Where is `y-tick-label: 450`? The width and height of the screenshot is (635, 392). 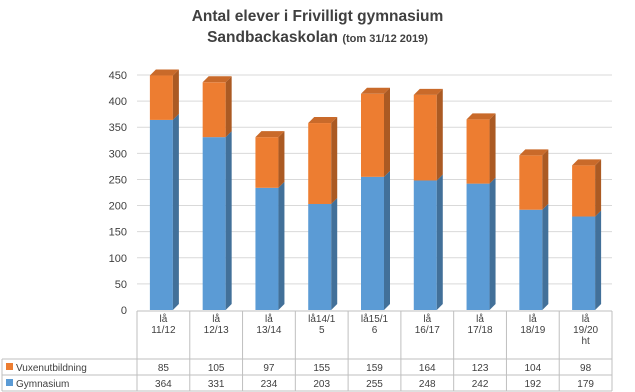 y-tick-label: 450 is located at coordinates (118, 76).